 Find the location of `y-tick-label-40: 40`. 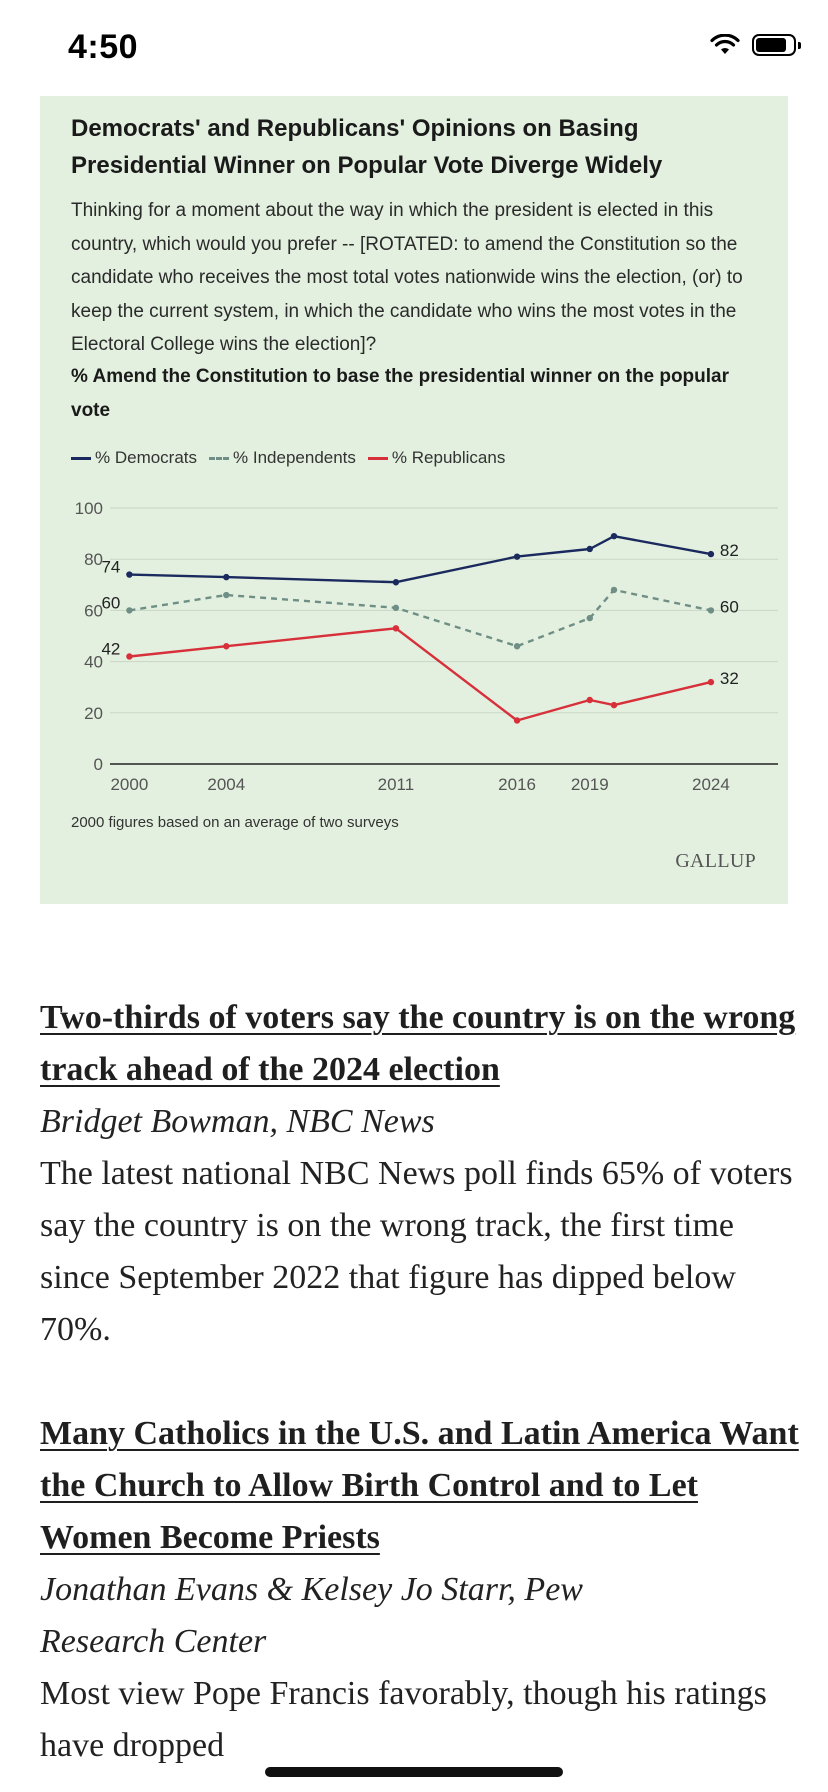

y-tick-label-40: 40 is located at coordinates (93, 662).